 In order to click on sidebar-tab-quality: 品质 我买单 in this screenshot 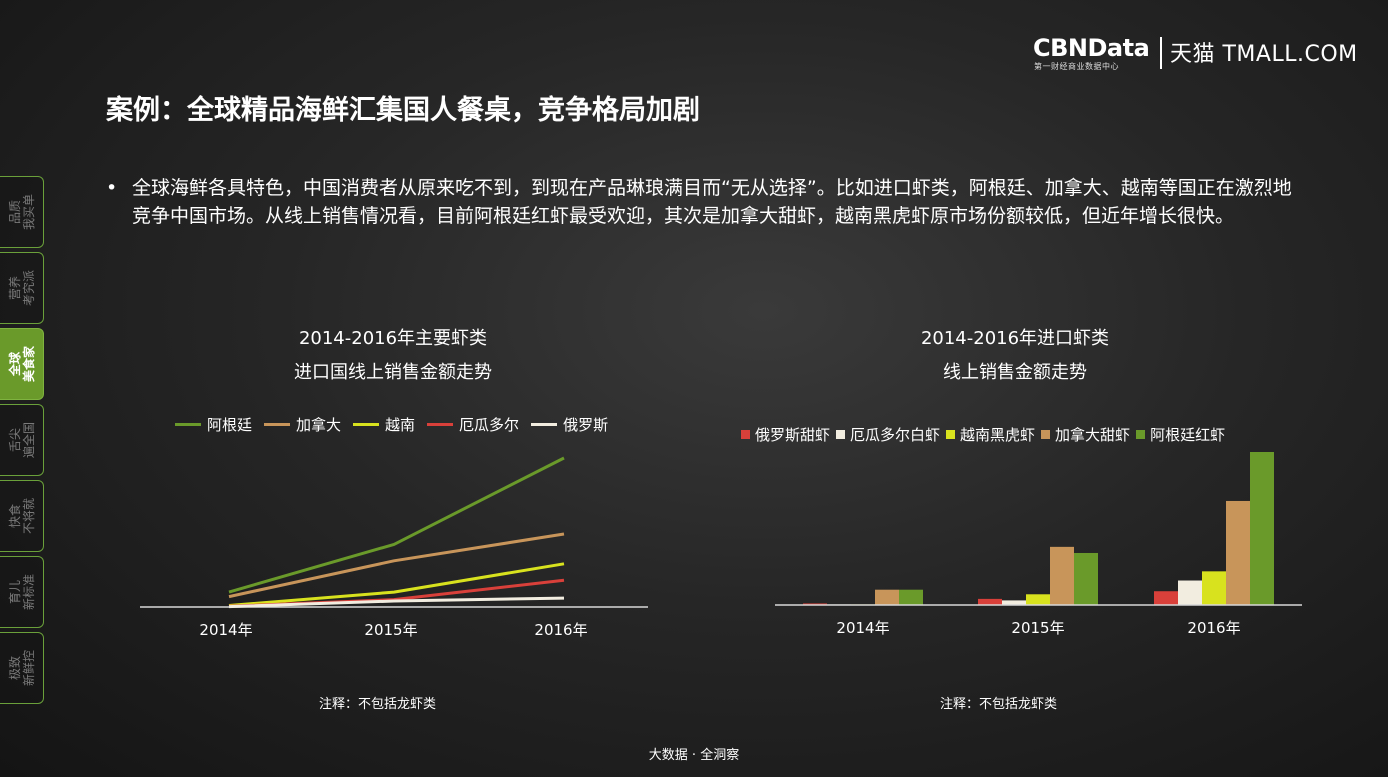, I will do `click(22, 212)`.